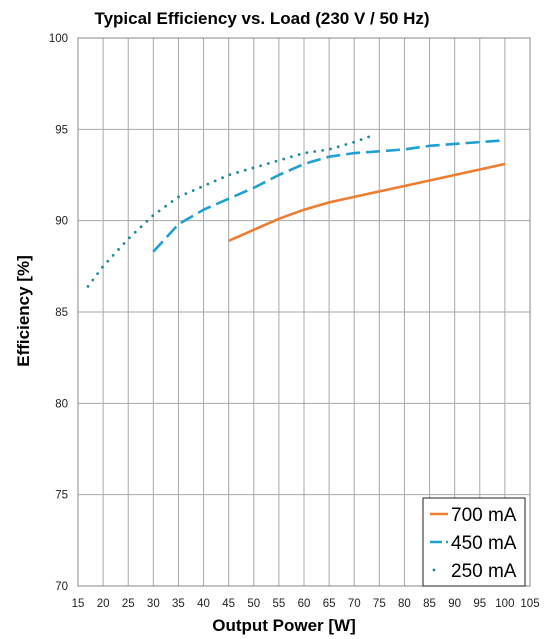  I want to click on x-tick-label: 35, so click(178, 604).